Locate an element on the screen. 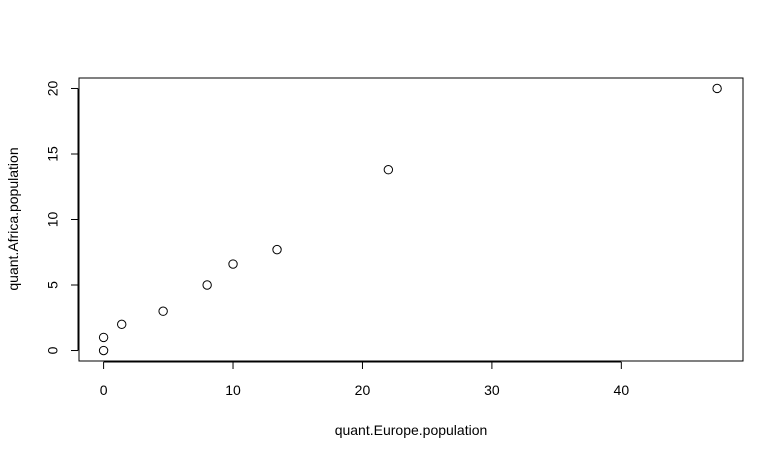 This screenshot has width=784, height=465. x-axis: 0 10 20 30 40 is located at coordinates (365, 379).